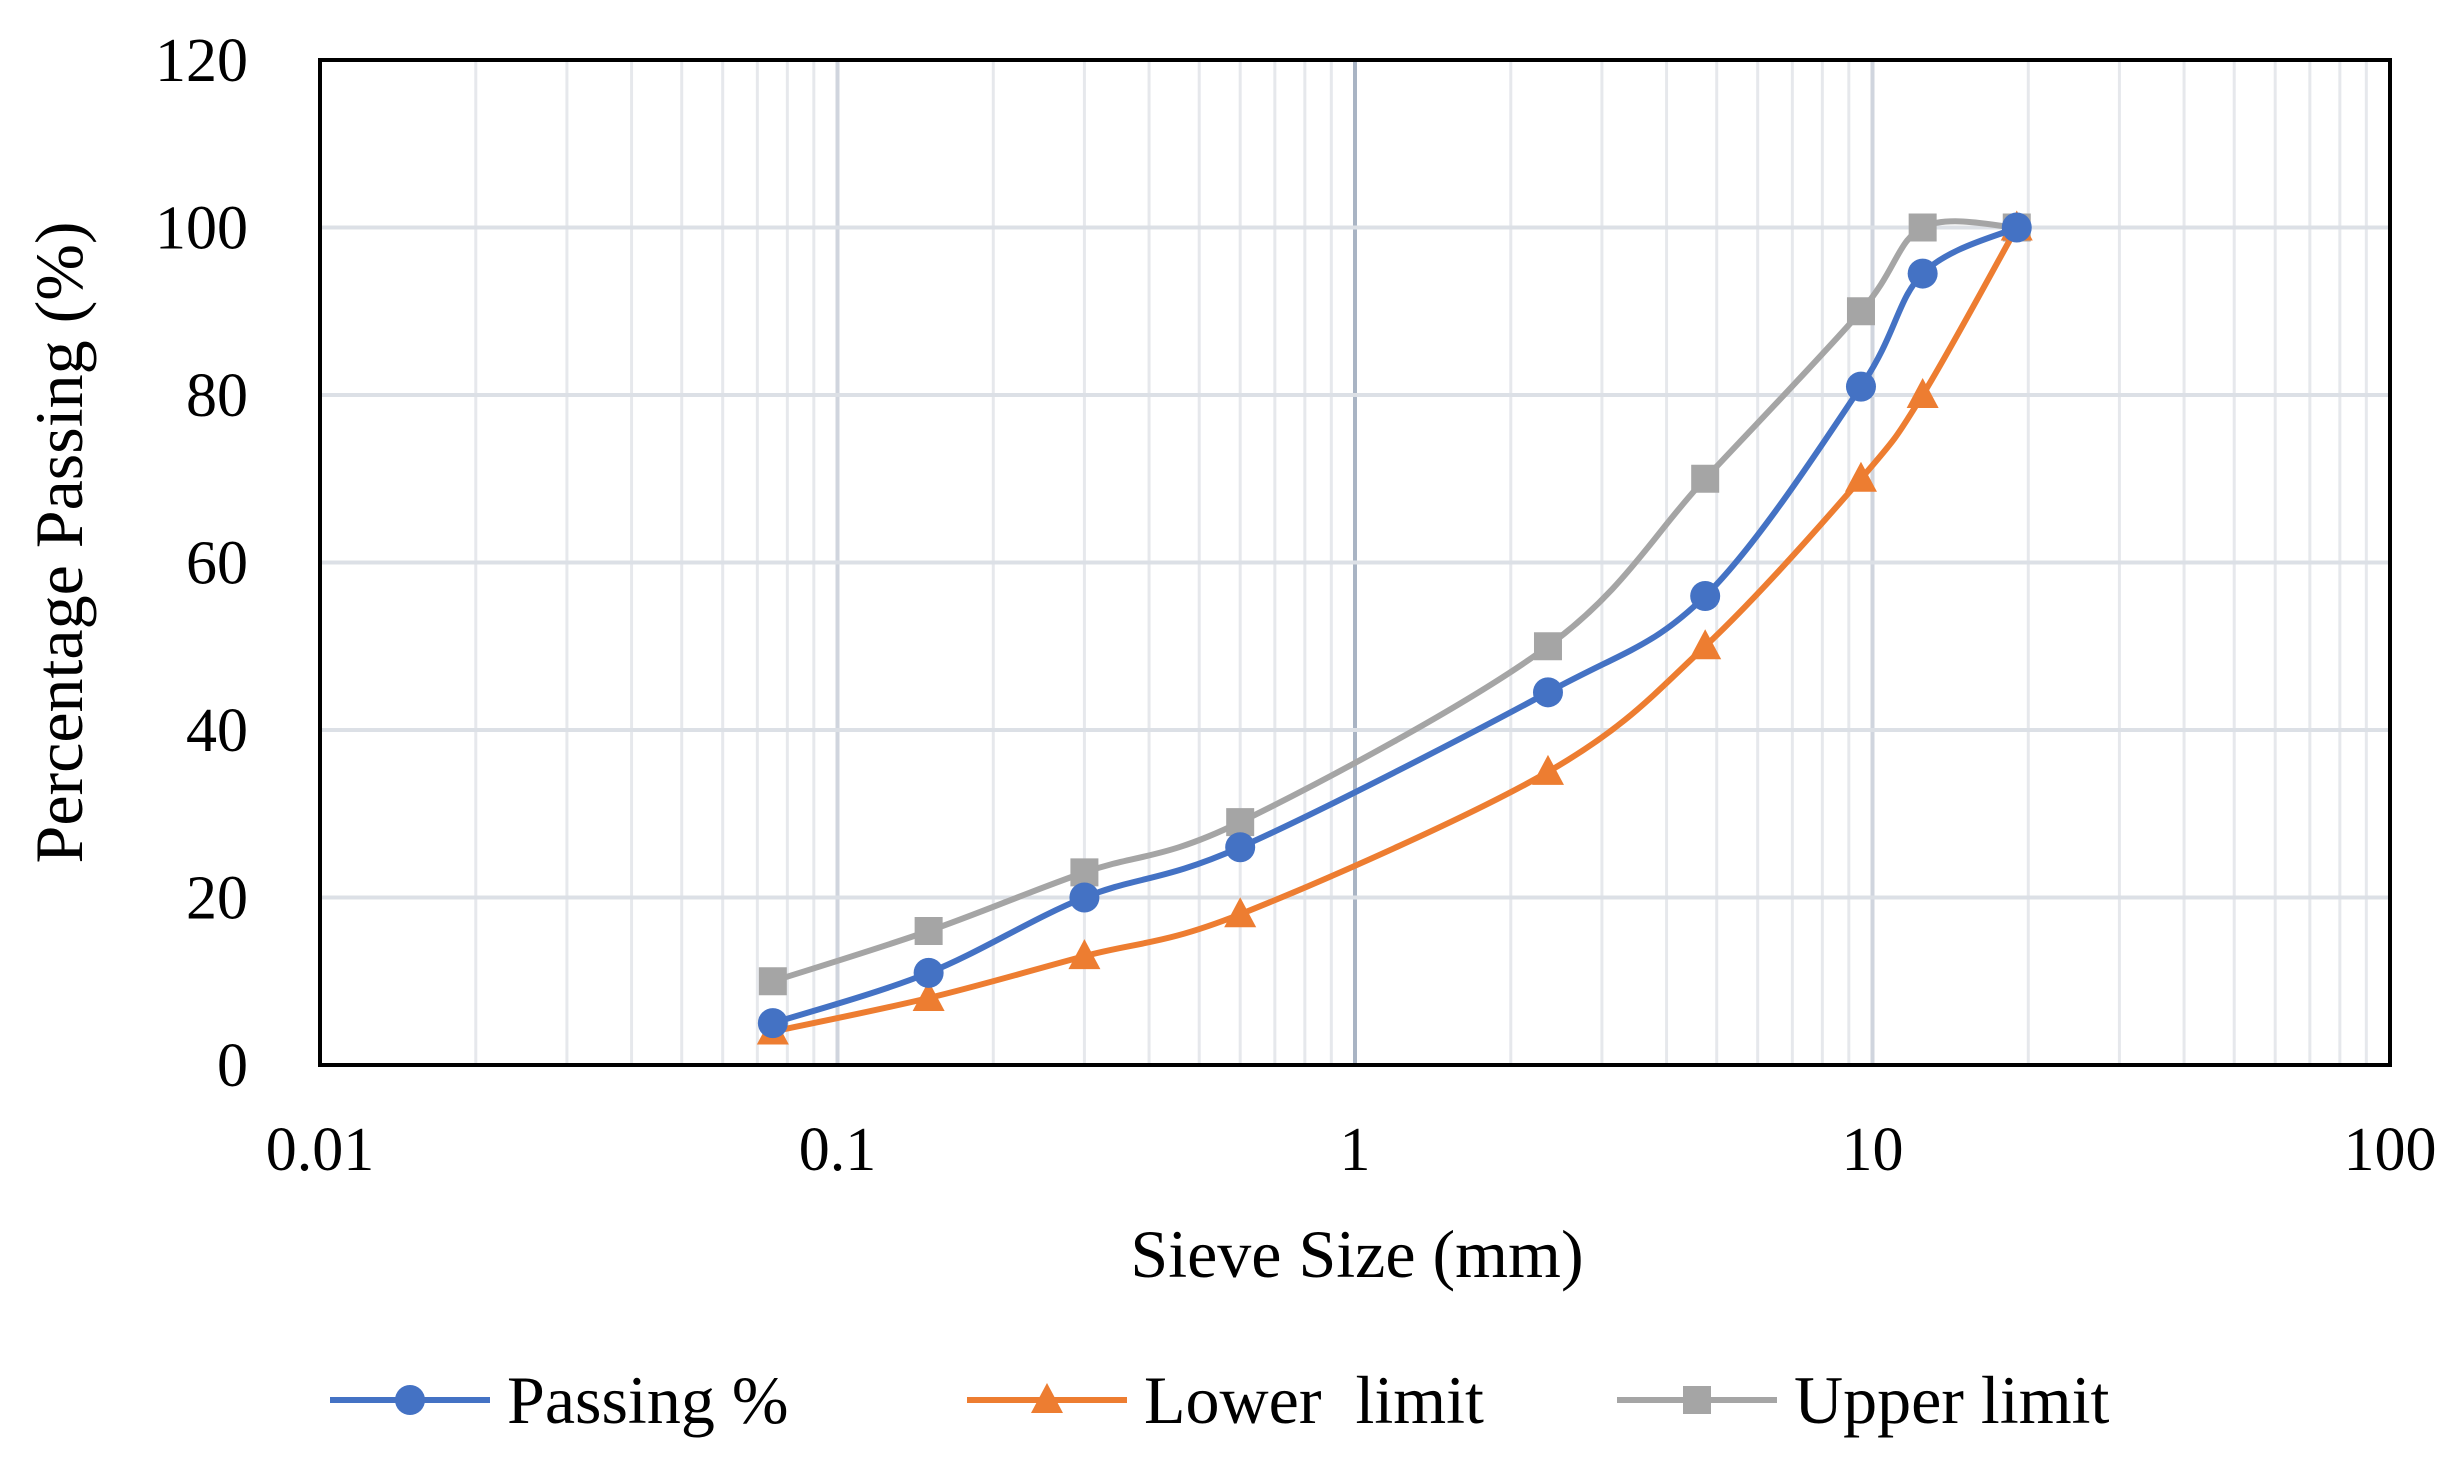 The width and height of the screenshot is (2462, 1470). Describe the element at coordinates (1952, 1400) in the screenshot. I see `legend-label: Upper limit` at that location.